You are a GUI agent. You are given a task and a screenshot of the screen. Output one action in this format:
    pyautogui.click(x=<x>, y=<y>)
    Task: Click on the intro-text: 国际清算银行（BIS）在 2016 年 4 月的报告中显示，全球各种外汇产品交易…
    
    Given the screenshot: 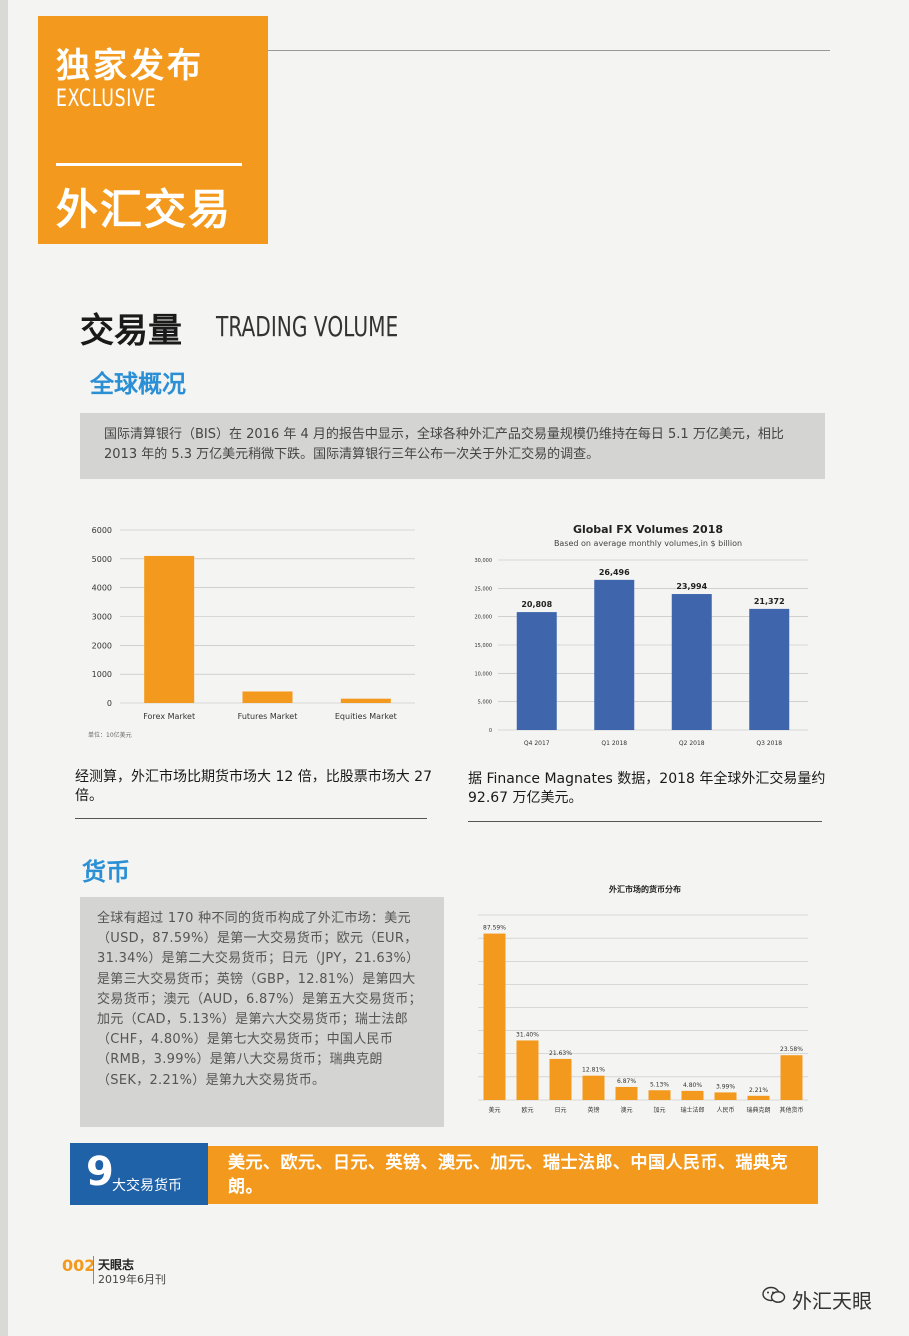 What is the action you would take?
    pyautogui.click(x=444, y=444)
    